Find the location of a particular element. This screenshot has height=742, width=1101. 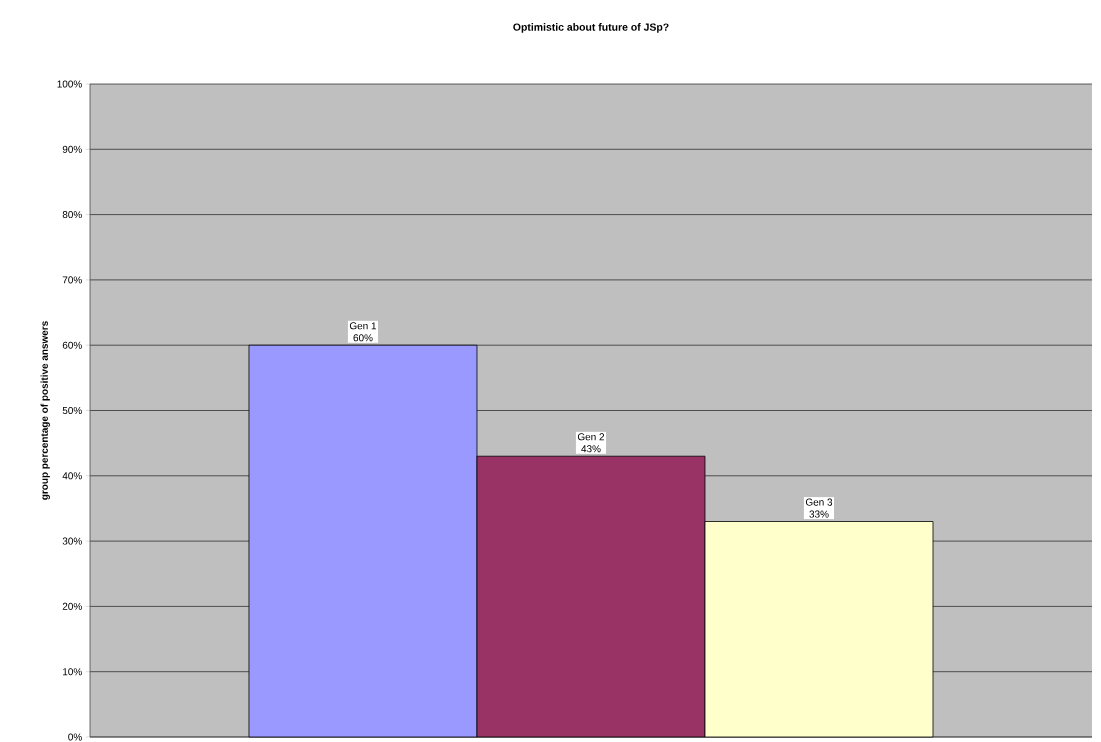

series-label: Gen 2 is located at coordinates (591, 437).